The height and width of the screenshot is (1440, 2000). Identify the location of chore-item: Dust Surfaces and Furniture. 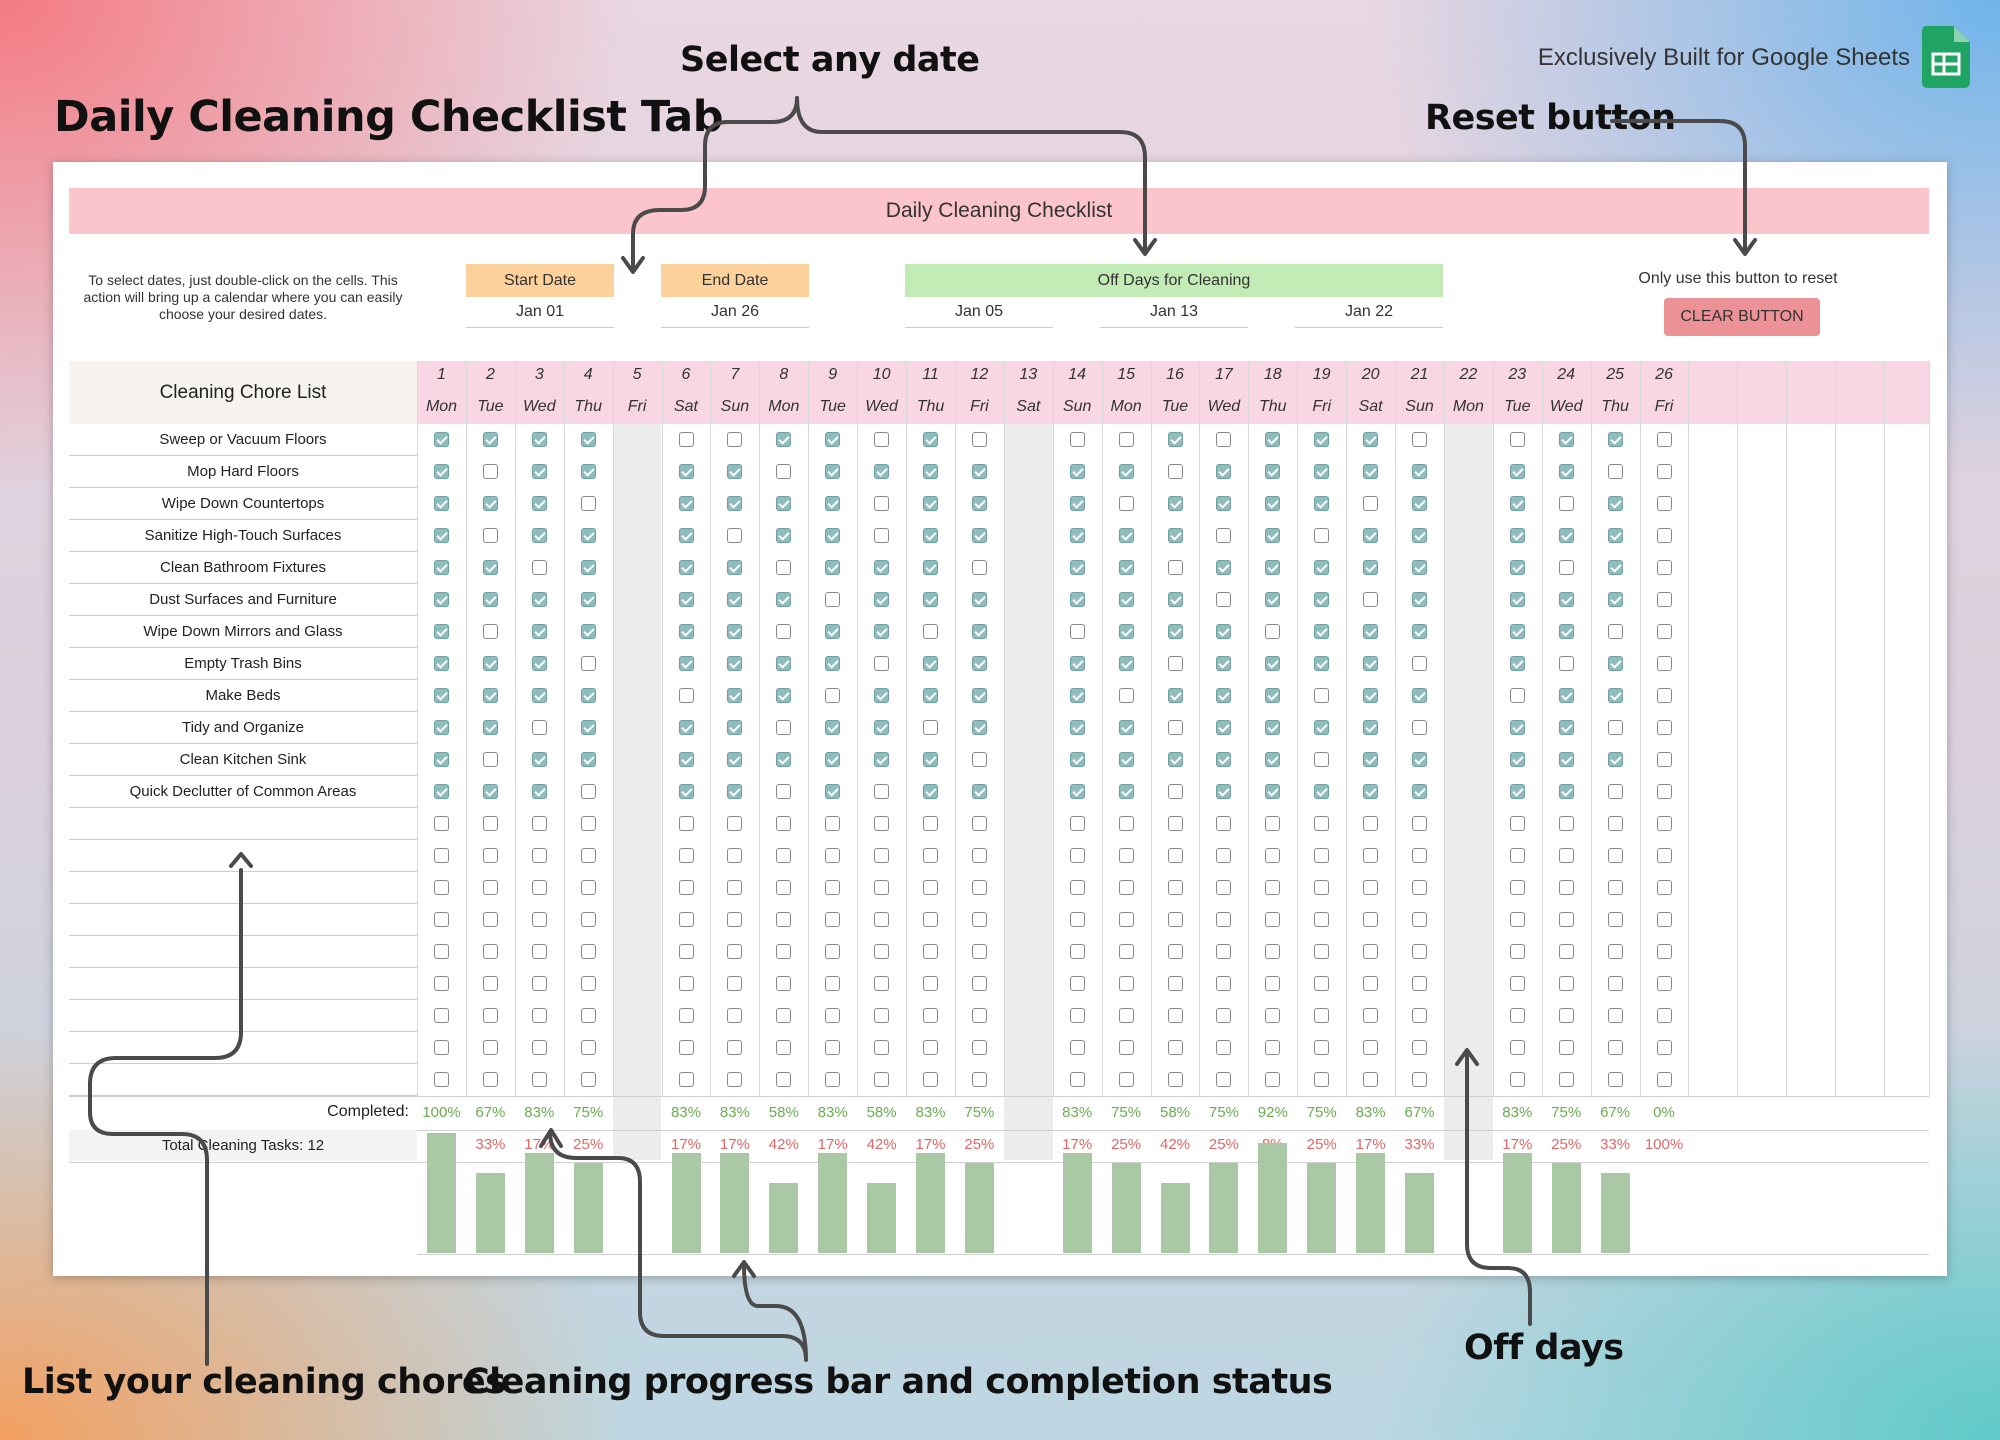
(243, 600).